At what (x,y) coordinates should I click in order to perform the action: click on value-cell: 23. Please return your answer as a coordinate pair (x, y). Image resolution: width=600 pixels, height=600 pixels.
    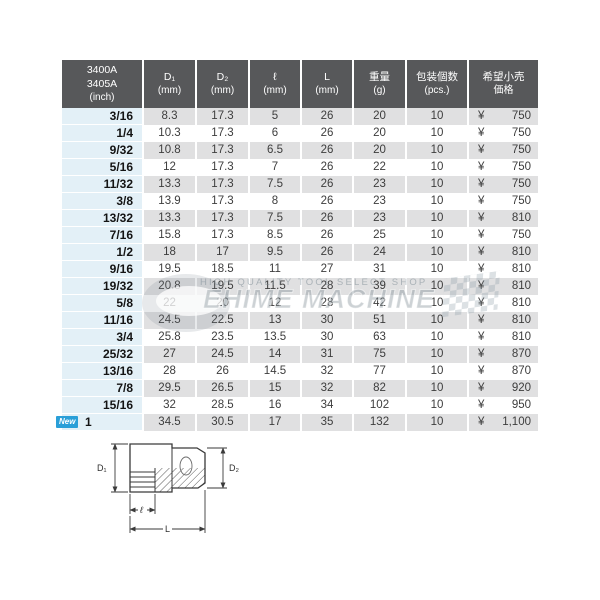
    Looking at the image, I should click on (378, 184).